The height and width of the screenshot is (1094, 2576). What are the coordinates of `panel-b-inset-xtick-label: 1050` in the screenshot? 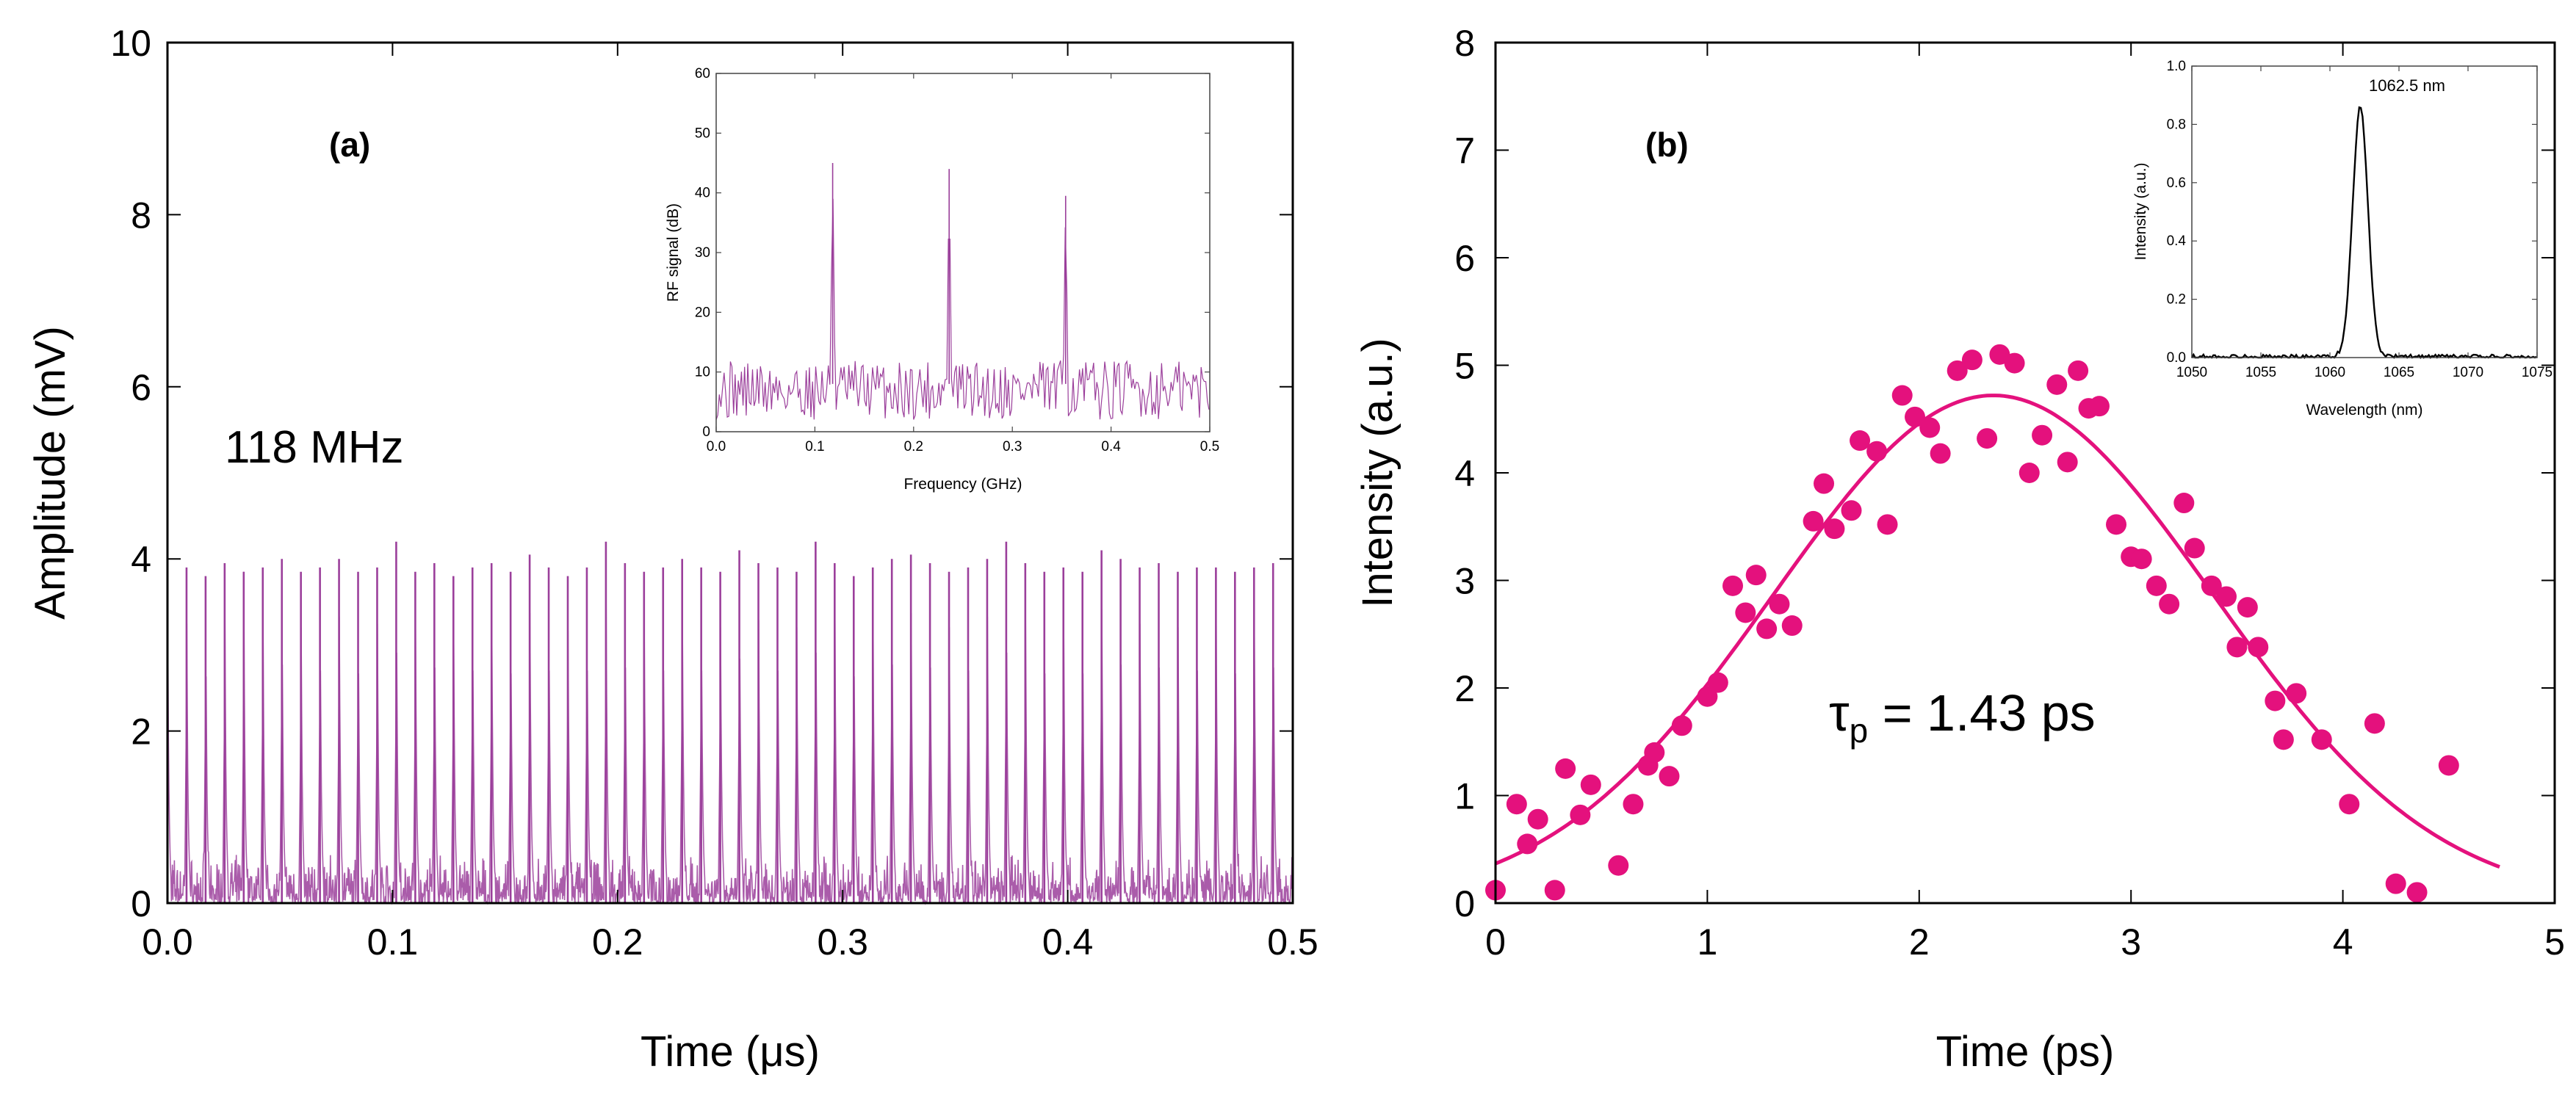 It's located at (2191, 372).